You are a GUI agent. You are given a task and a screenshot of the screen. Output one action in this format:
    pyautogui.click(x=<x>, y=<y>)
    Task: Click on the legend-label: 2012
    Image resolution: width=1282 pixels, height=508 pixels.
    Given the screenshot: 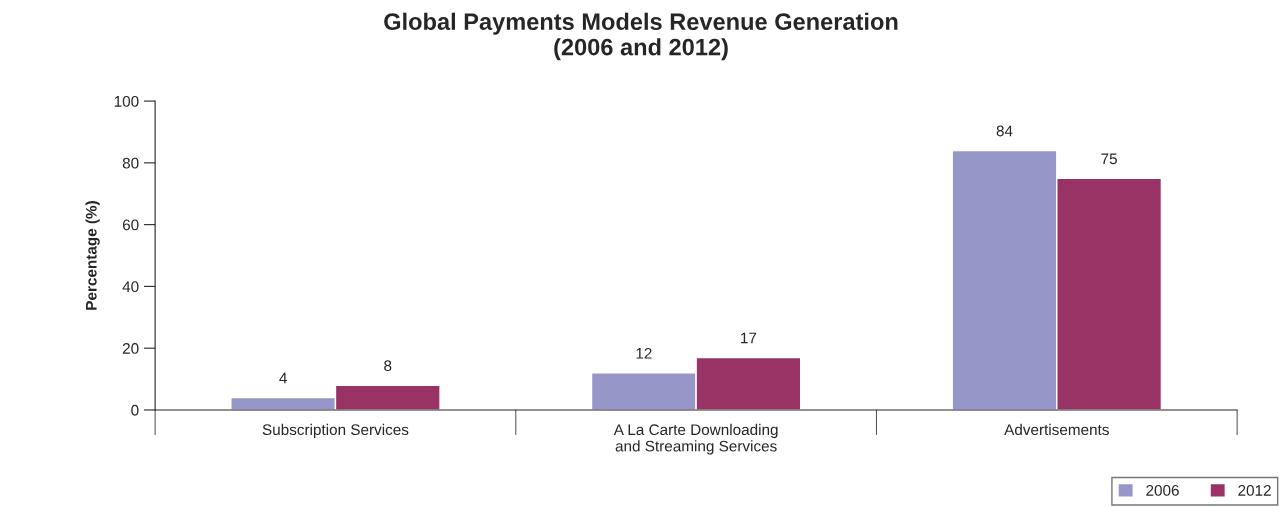 What is the action you would take?
    pyautogui.click(x=1254, y=490)
    